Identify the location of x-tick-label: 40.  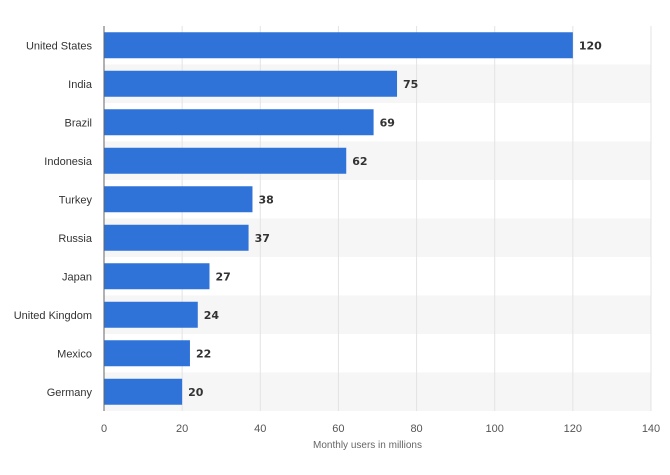
(260, 429).